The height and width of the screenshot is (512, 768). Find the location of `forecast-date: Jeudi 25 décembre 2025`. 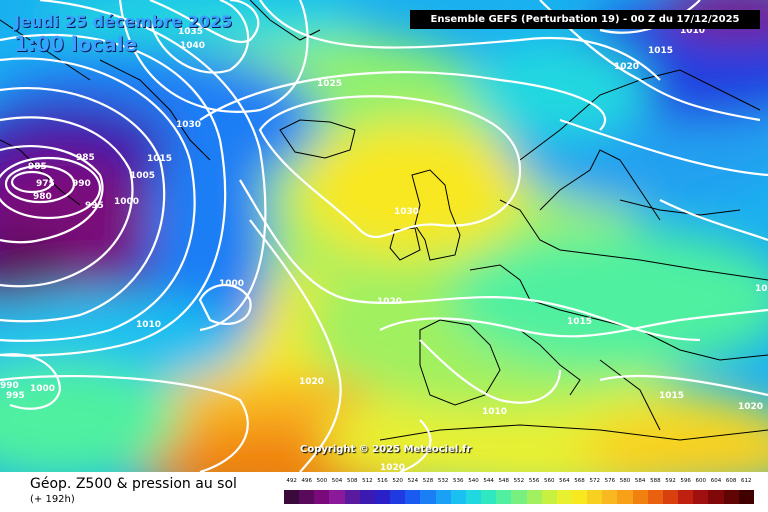

forecast-date: Jeudi 25 décembre 2025 is located at coordinates (123, 21).